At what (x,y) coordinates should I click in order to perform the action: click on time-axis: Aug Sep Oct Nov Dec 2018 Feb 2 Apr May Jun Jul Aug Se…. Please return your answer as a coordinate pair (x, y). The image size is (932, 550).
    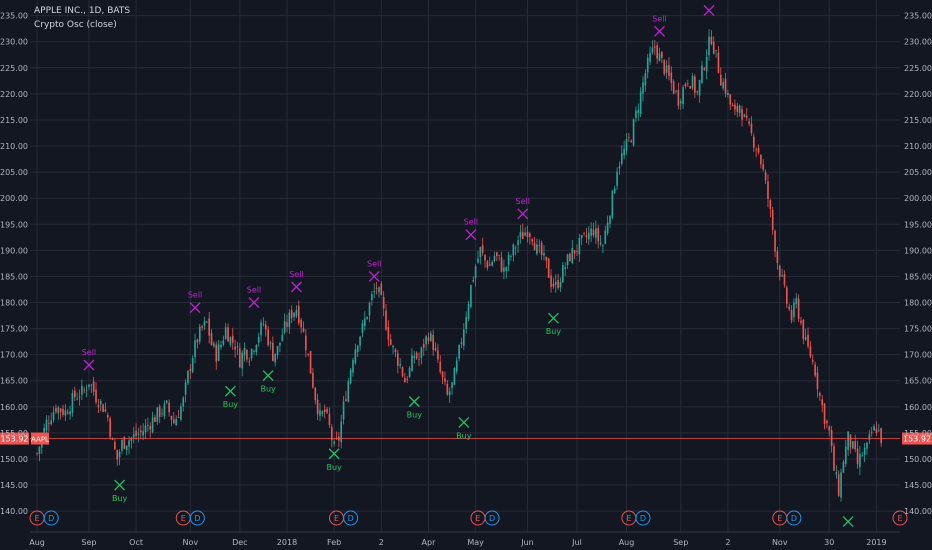
    Looking at the image, I should click on (457, 542).